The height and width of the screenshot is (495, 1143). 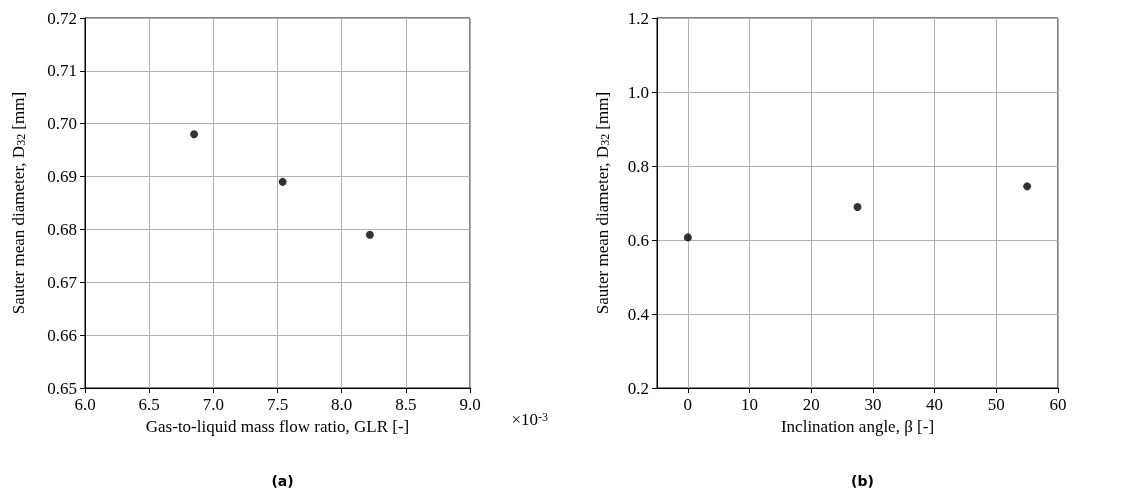 I want to click on y-tick-label: 0.2, so click(x=638, y=388).